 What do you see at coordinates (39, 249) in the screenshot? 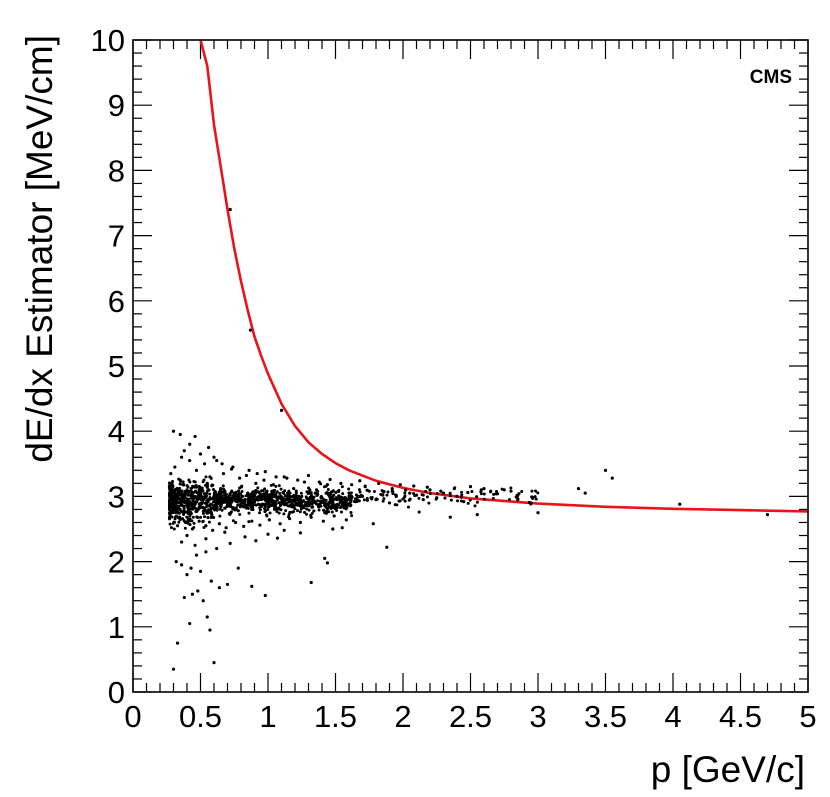
I see `y-axis-title: dE/dx Estimator [MeV/cm]` at bounding box center [39, 249].